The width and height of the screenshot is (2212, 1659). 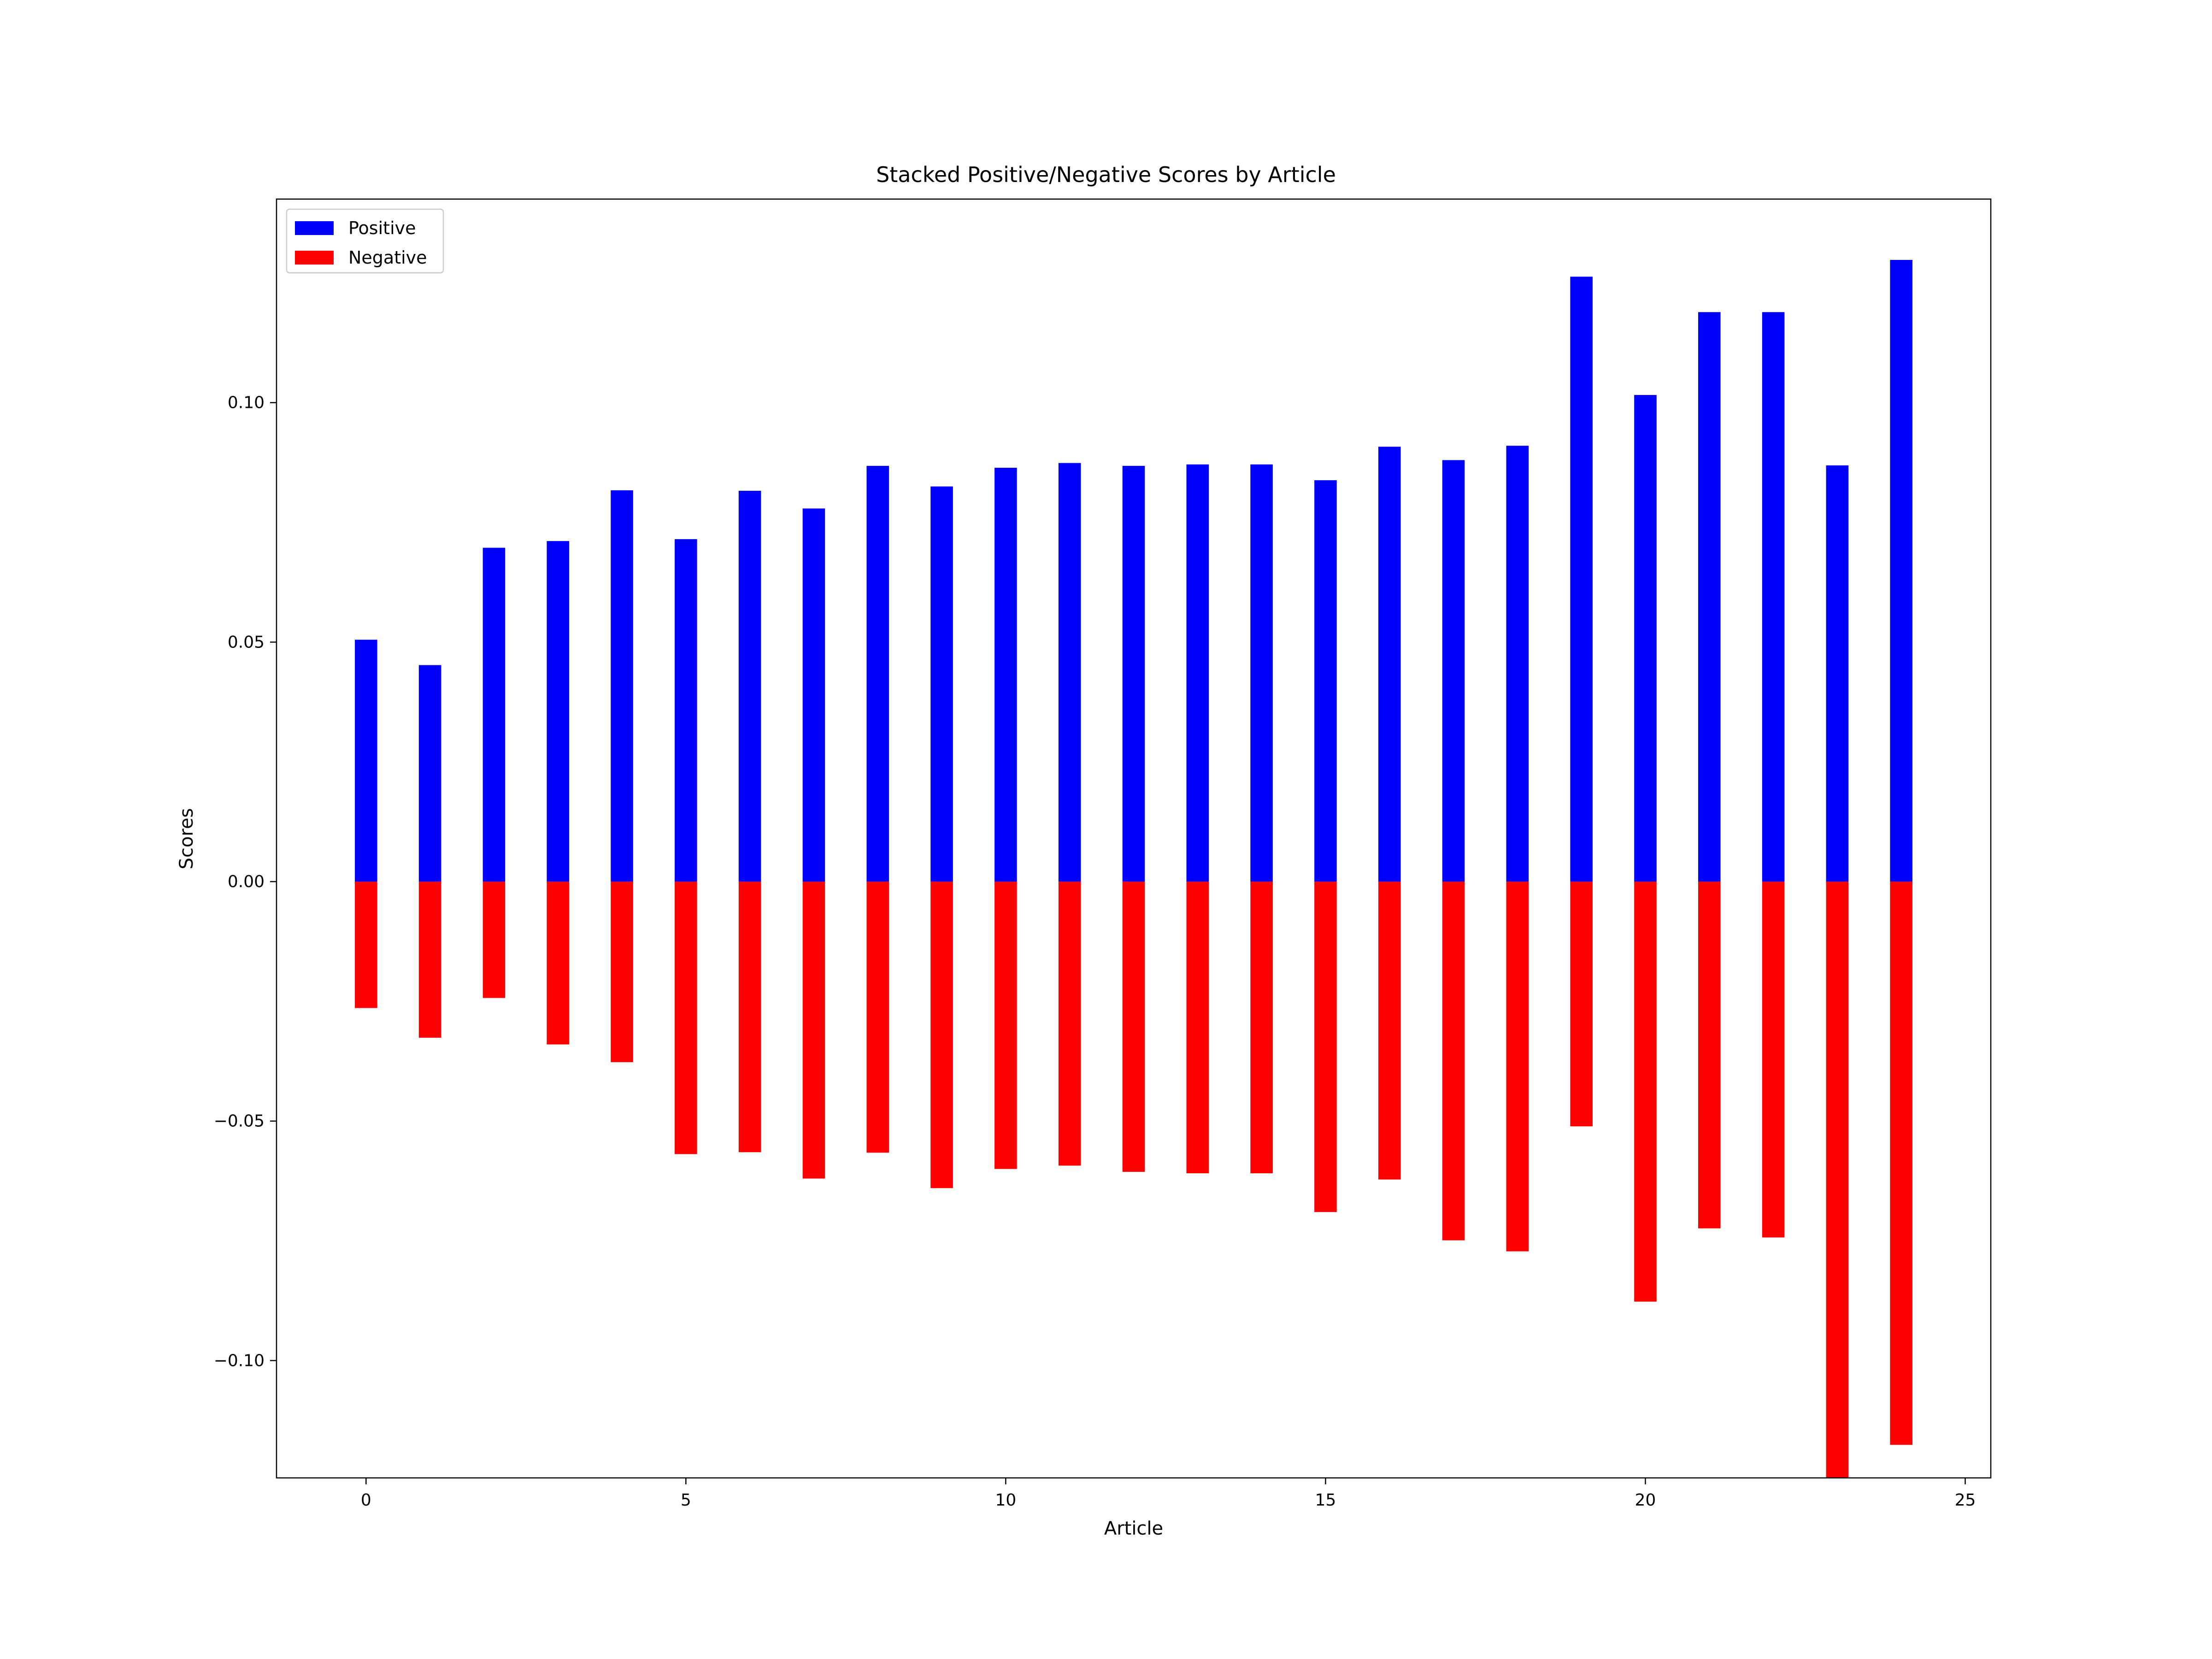 What do you see at coordinates (366, 1500) in the screenshot?
I see `x-tick-label: 0` at bounding box center [366, 1500].